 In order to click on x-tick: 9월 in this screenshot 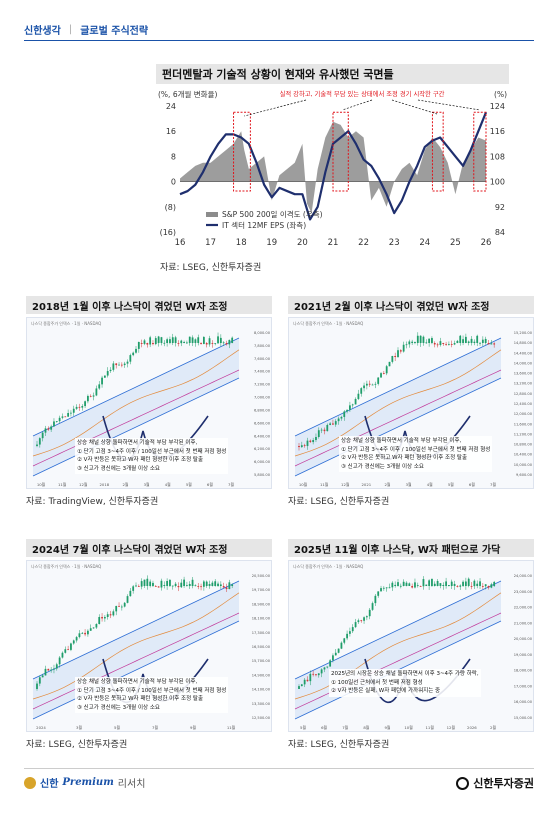, I will do `click(193, 727)`.